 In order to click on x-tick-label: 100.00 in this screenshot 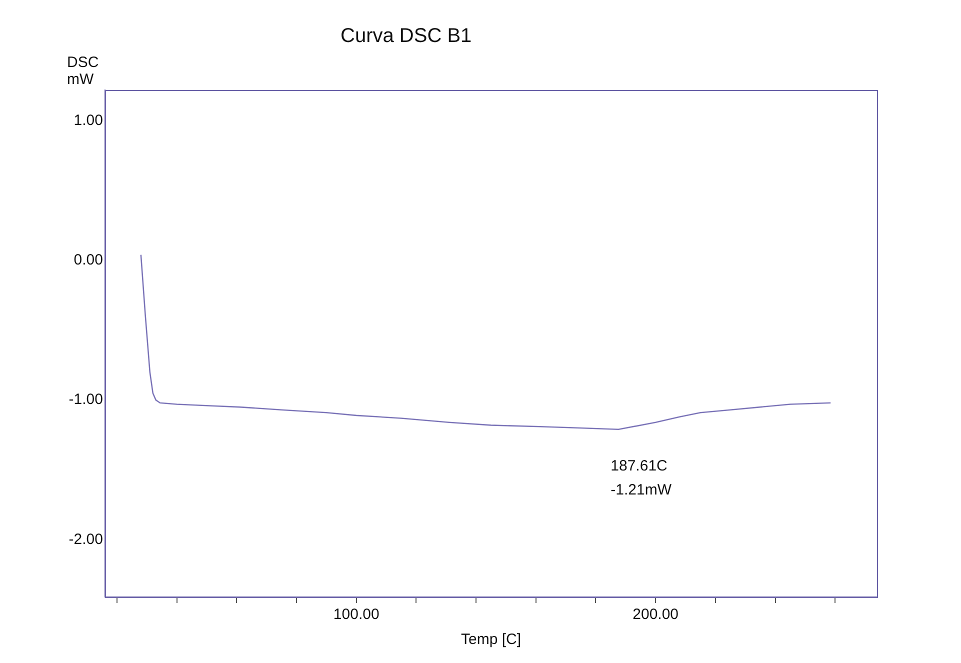, I will do `click(356, 615)`.